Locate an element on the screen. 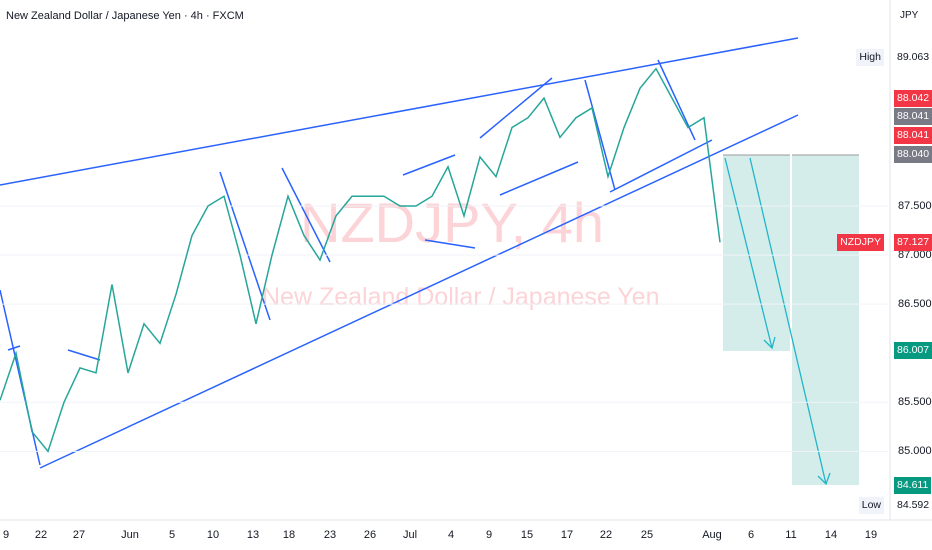 This screenshot has height=550, width=932. y-tick-label: 85.000 is located at coordinates (915, 451).